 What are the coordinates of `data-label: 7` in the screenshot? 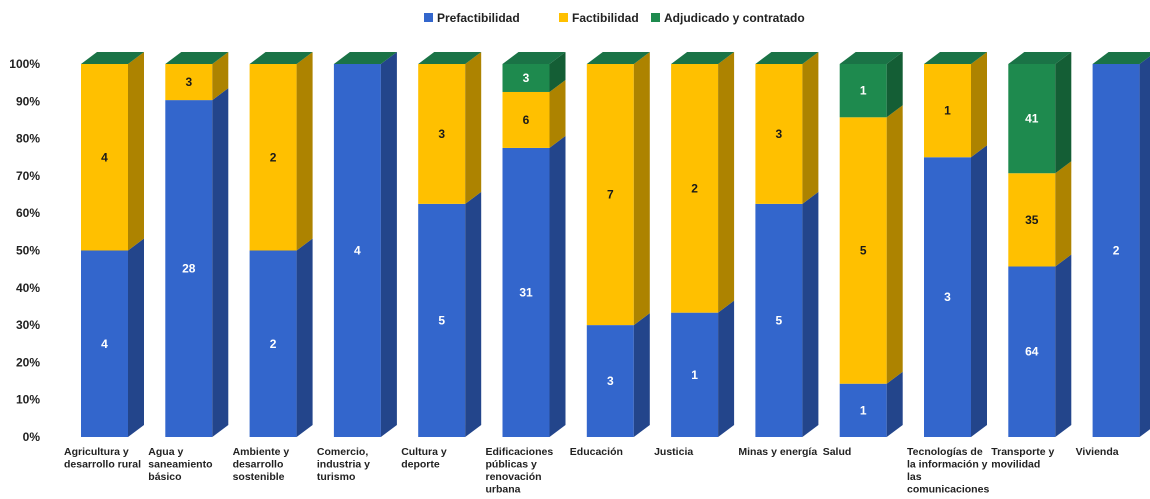 It's located at (610, 195).